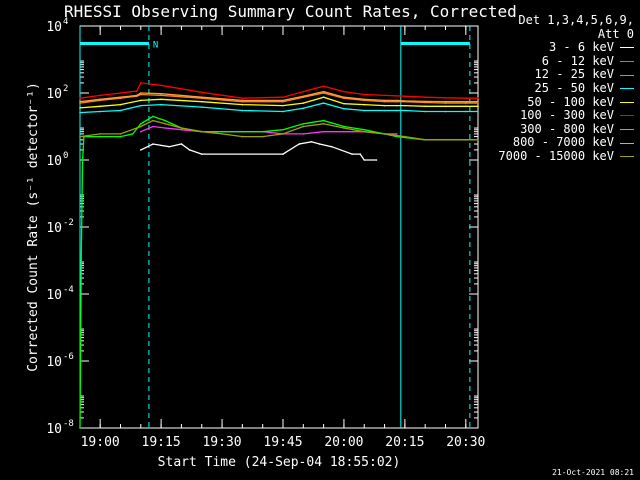  Describe the element at coordinates (161, 442) in the screenshot. I see `x-tick-label: 19:15` at that location.